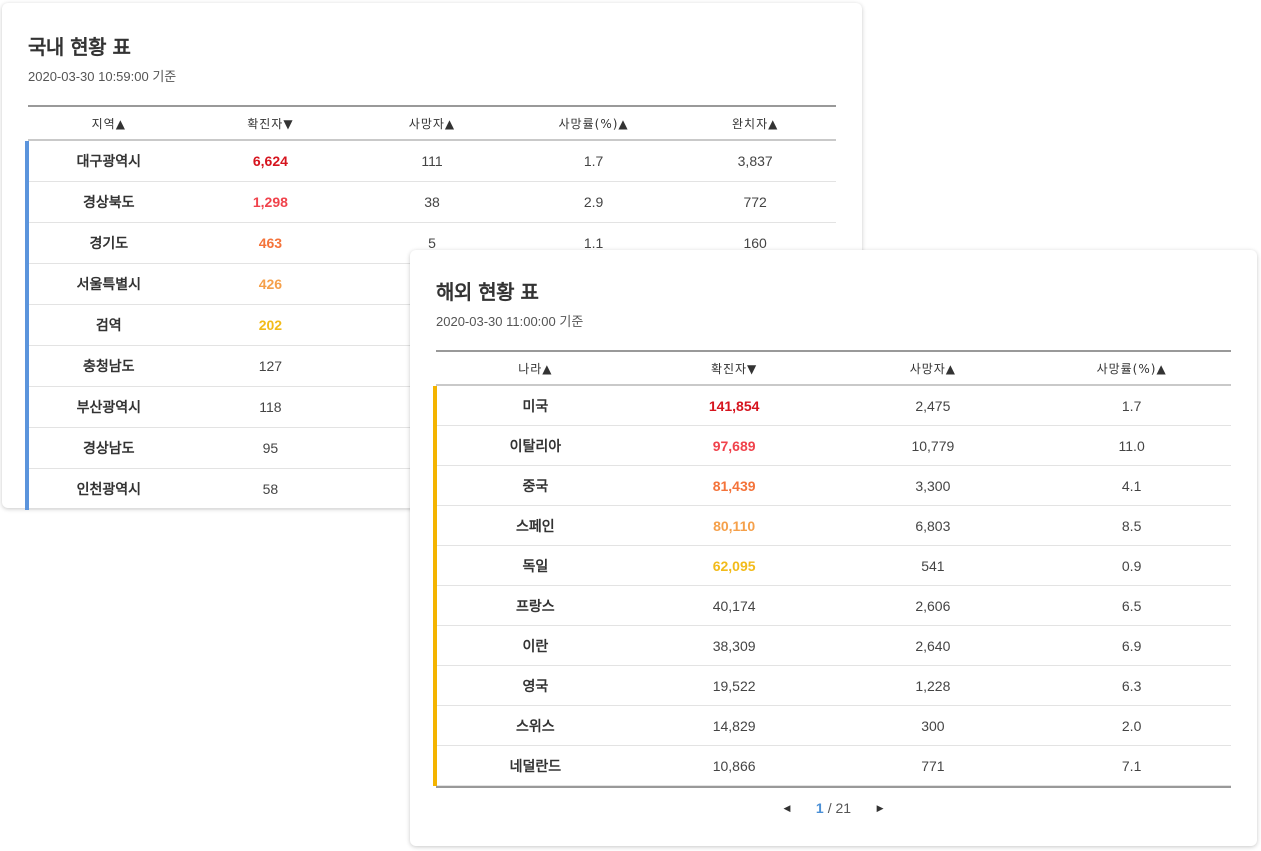  Describe the element at coordinates (108, 285) in the screenshot. I see `cell-name: 서울특별시` at that location.